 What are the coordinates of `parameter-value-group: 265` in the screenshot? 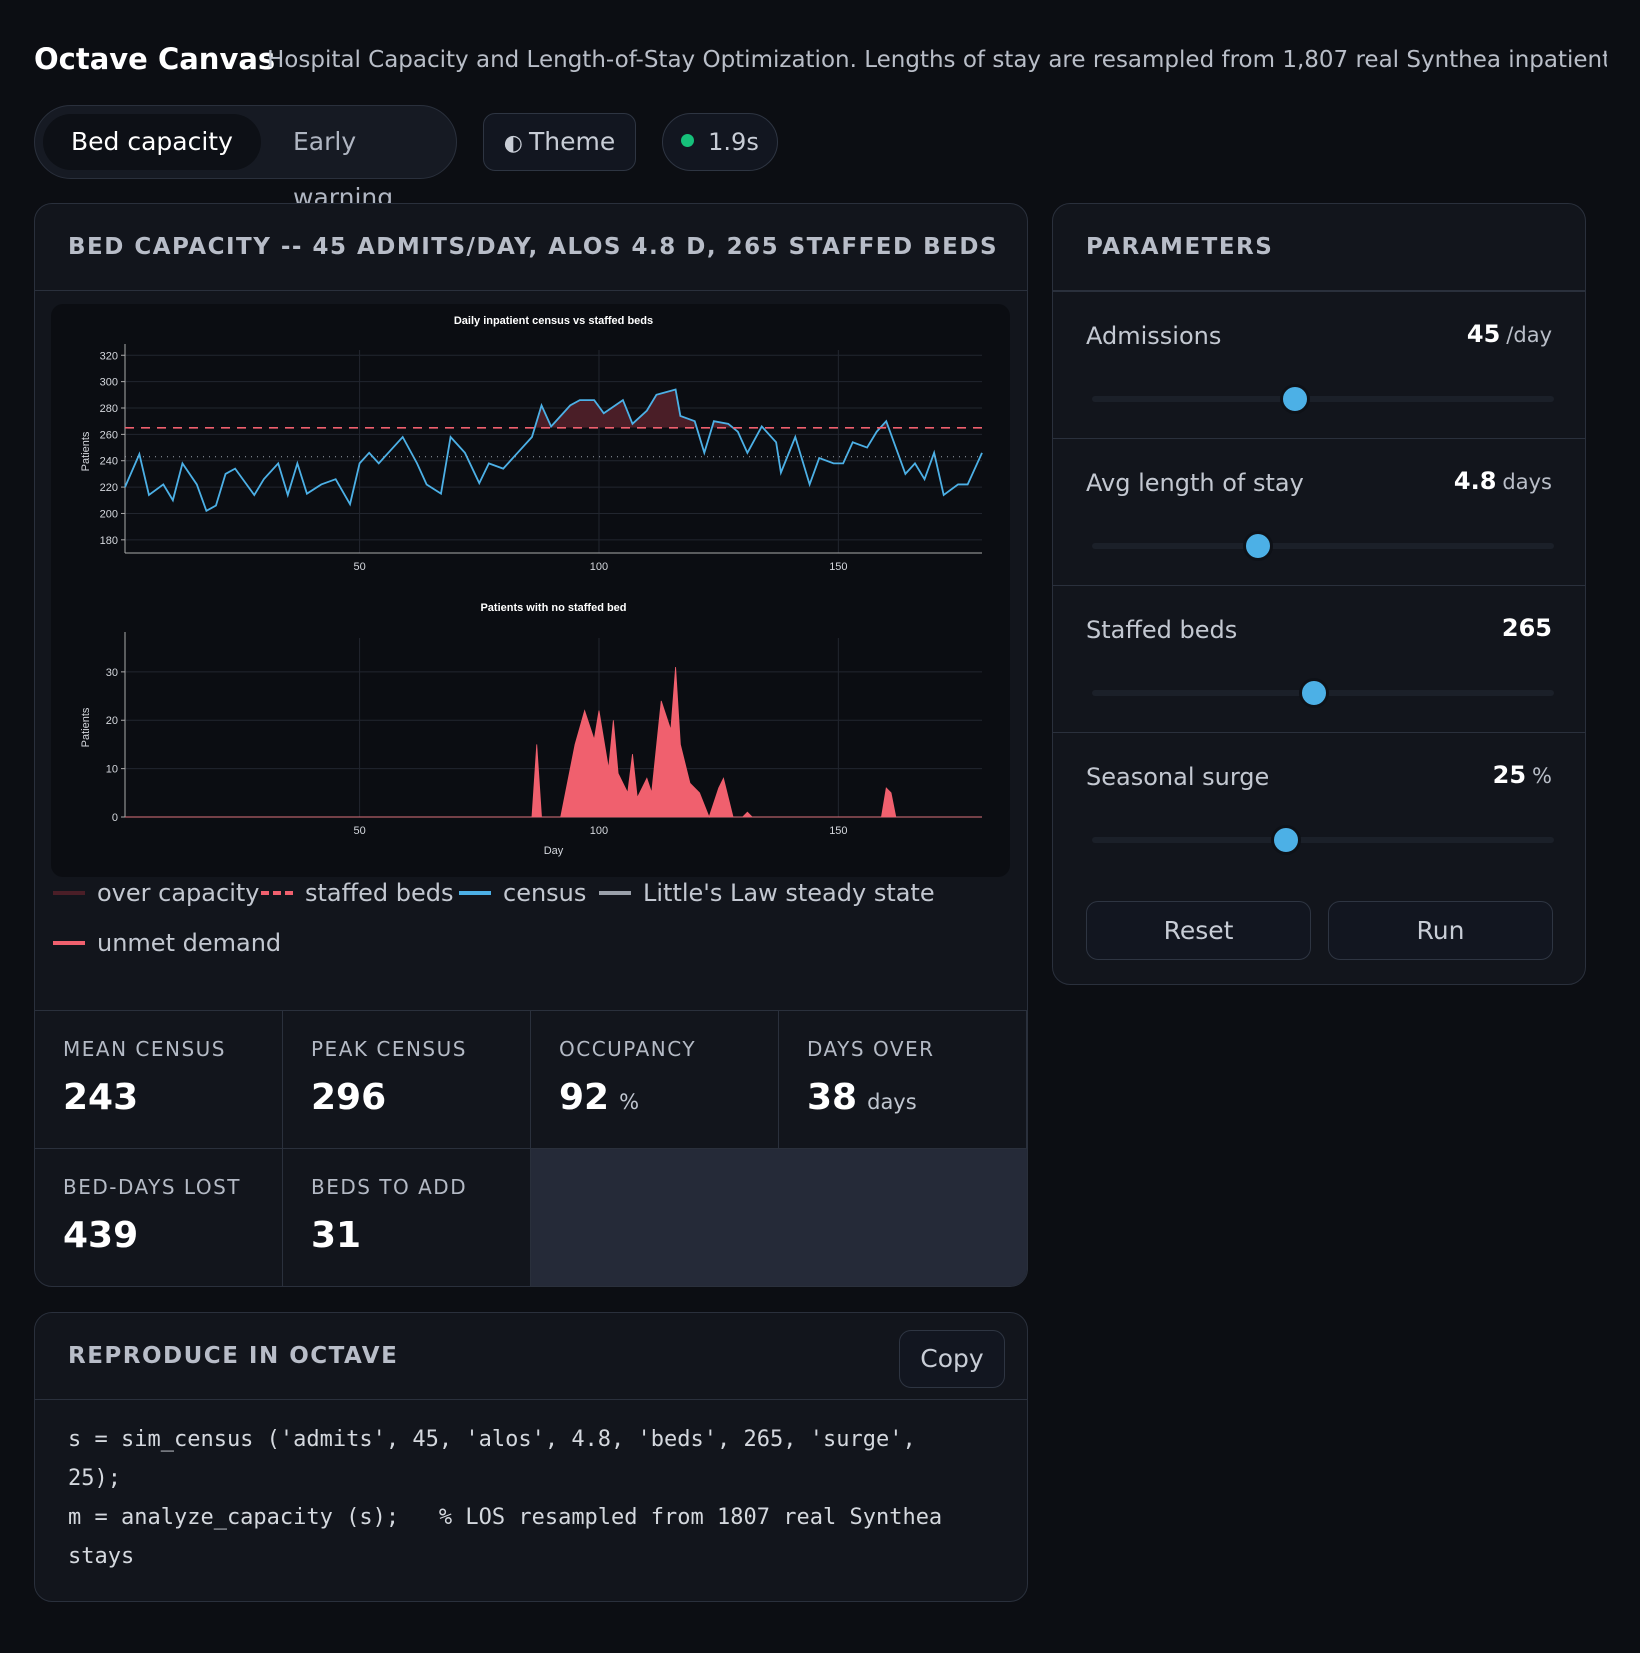 It's located at (1527, 628).